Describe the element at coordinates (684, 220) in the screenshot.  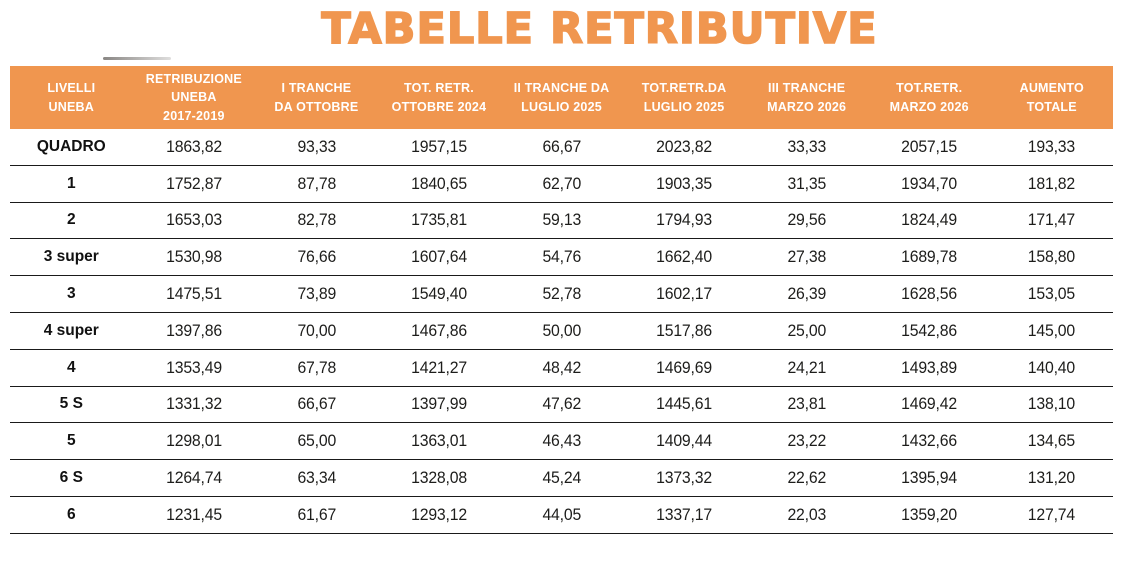
I see `value-text: 1794,93` at that location.